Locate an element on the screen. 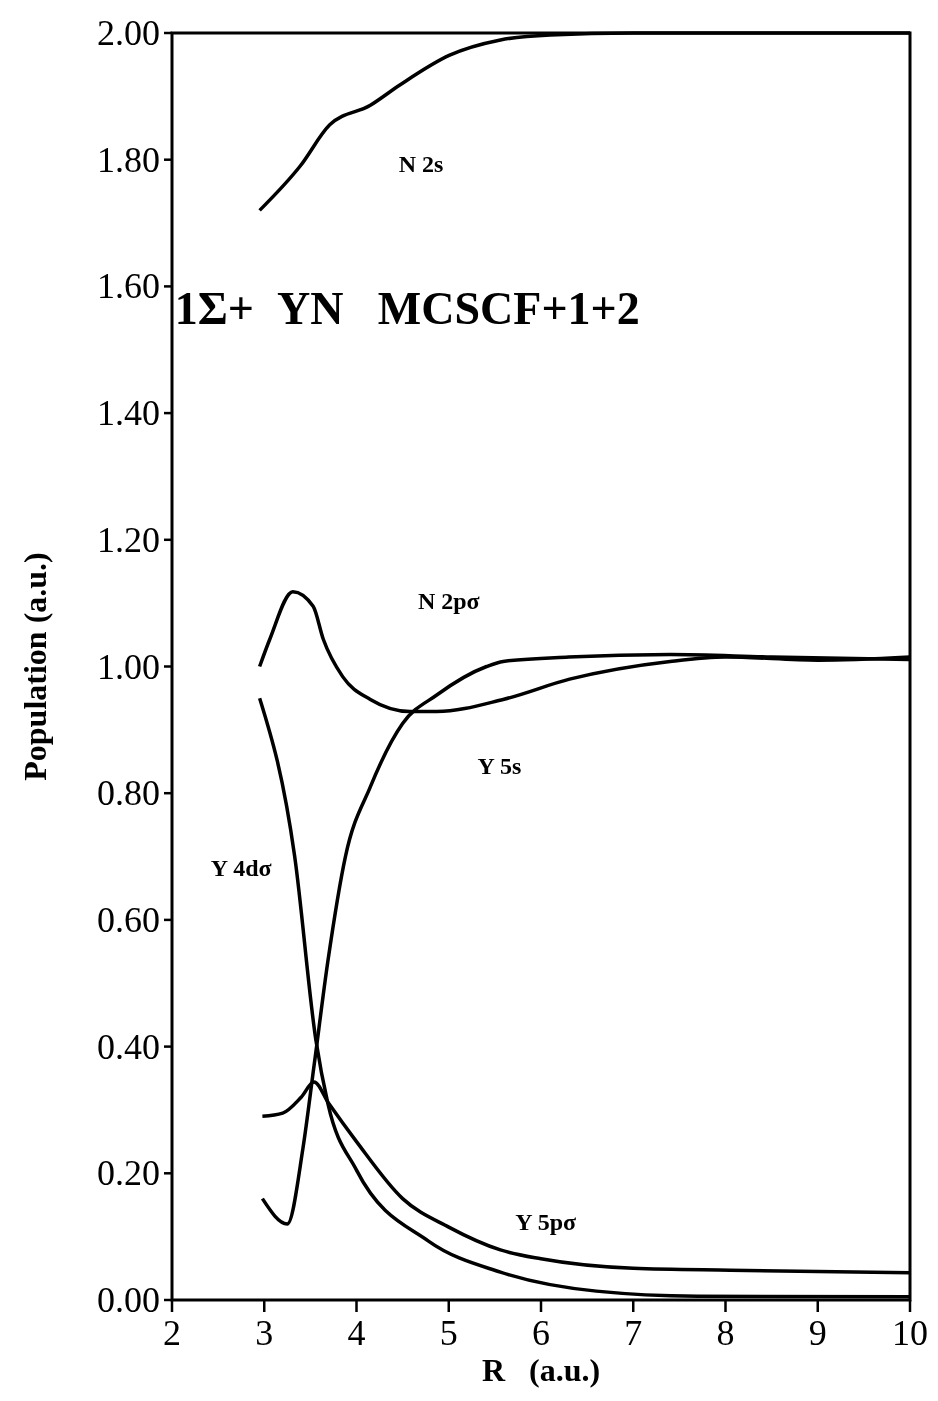 The width and height of the screenshot is (938, 1401). x-tick-label: 2 is located at coordinates (172, 1333).